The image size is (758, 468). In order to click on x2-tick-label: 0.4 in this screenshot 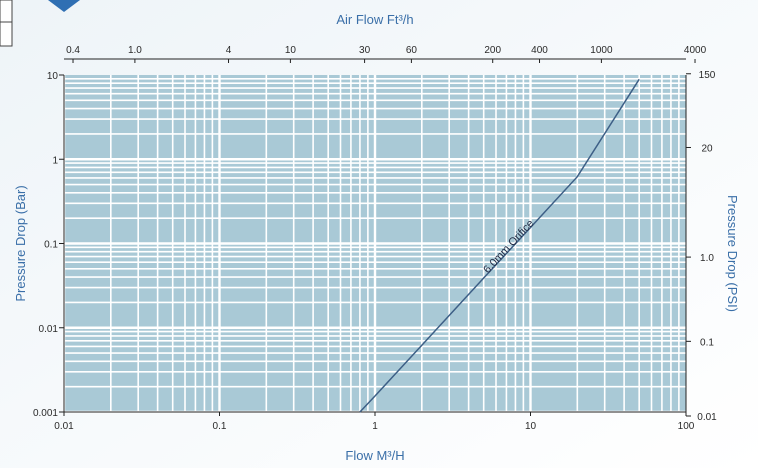, I will do `click(73, 50)`.